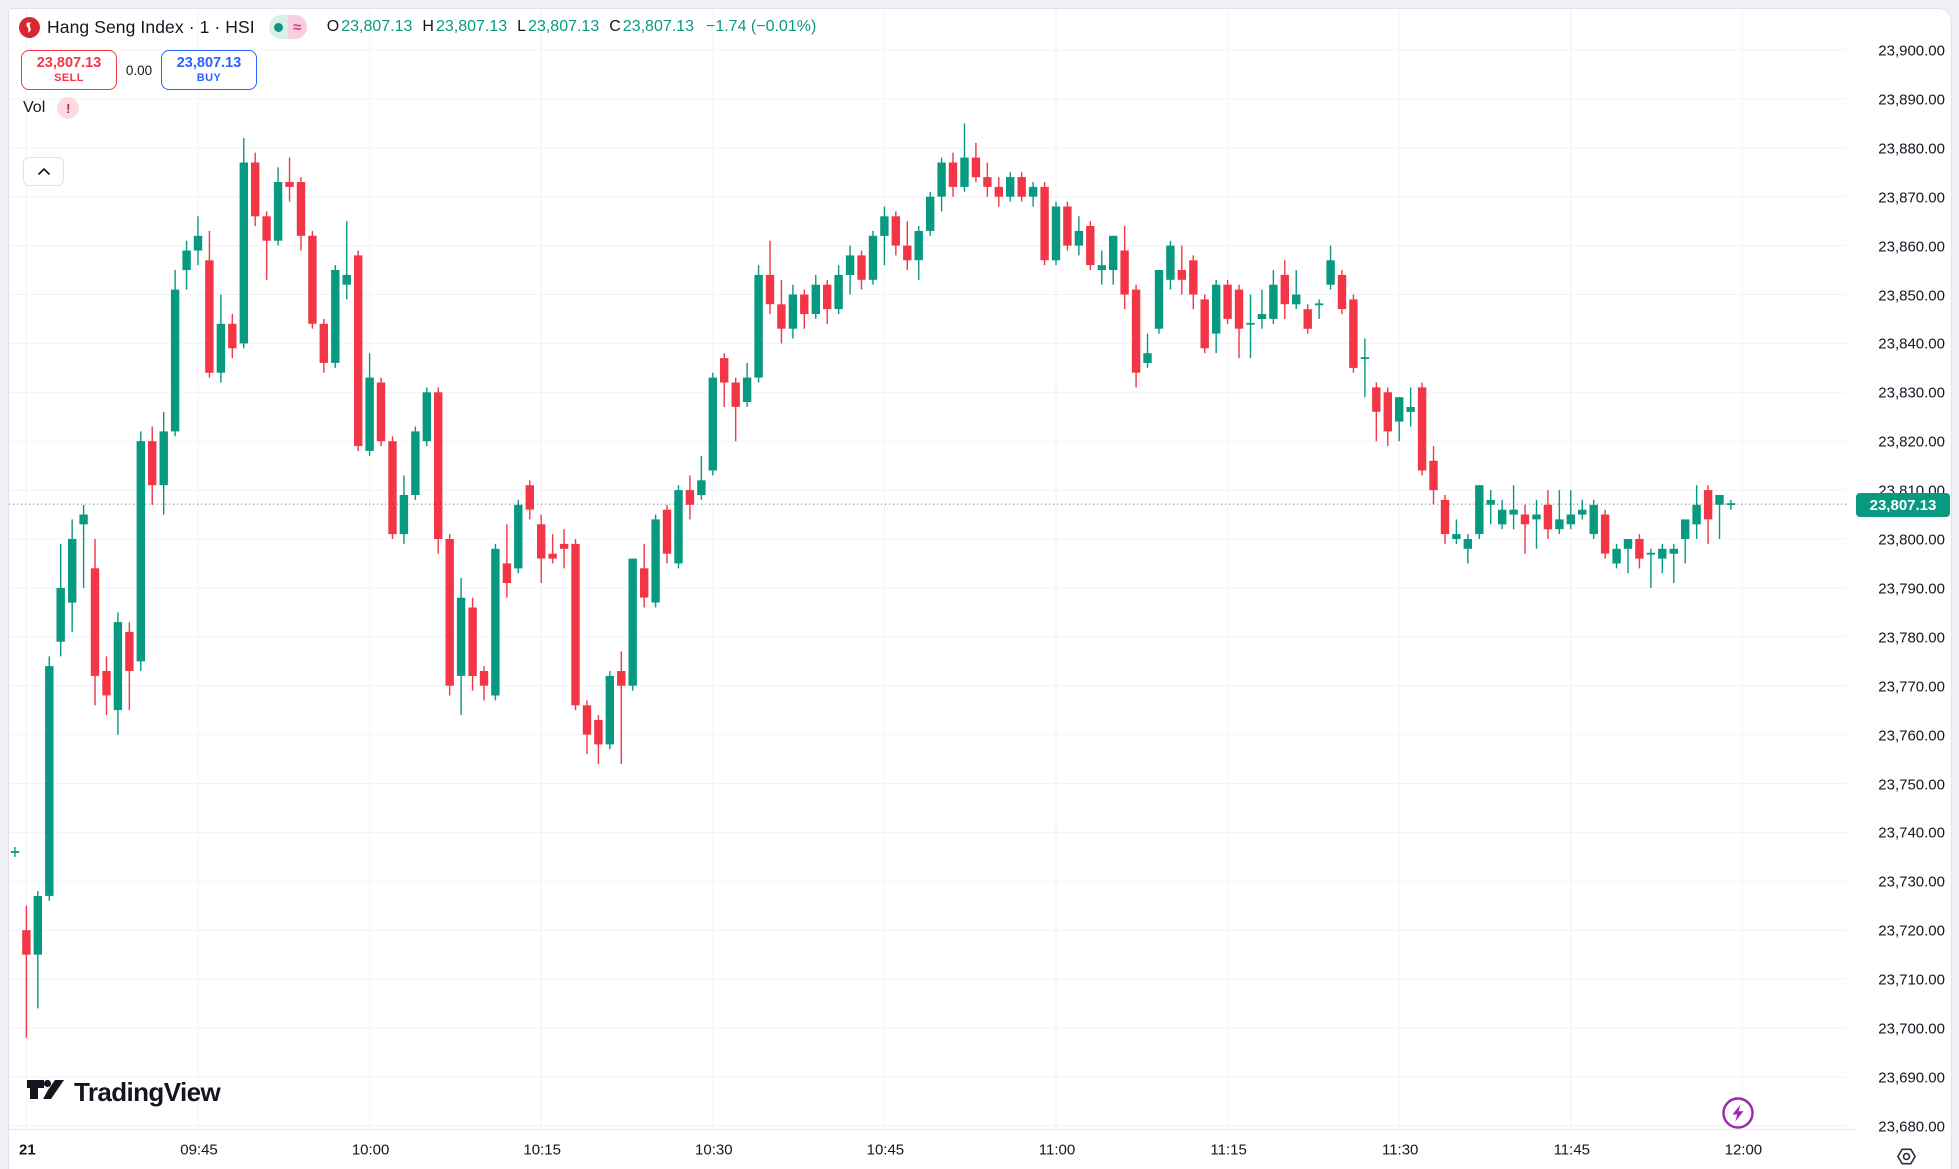  What do you see at coordinates (68, 108) in the screenshot?
I see `vol-alert-icon: !` at bounding box center [68, 108].